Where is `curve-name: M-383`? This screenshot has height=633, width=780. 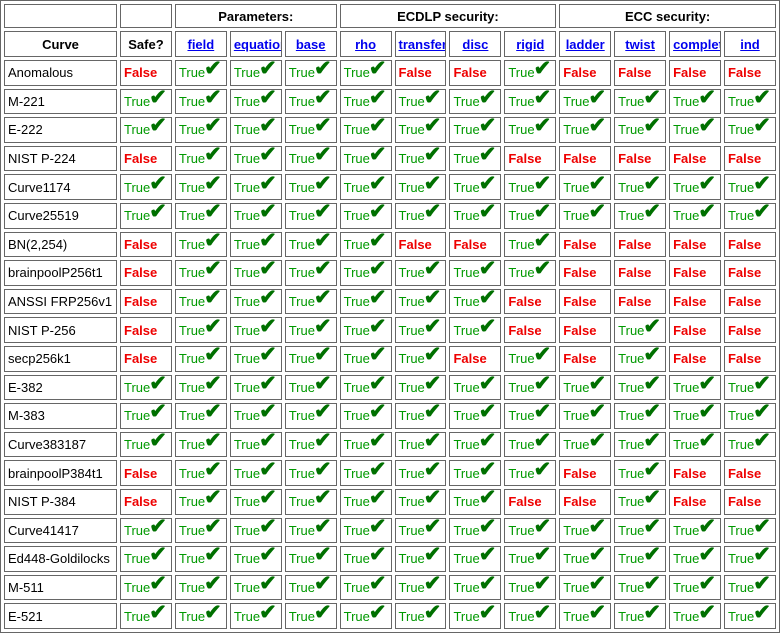 curve-name: M-383 is located at coordinates (60, 416).